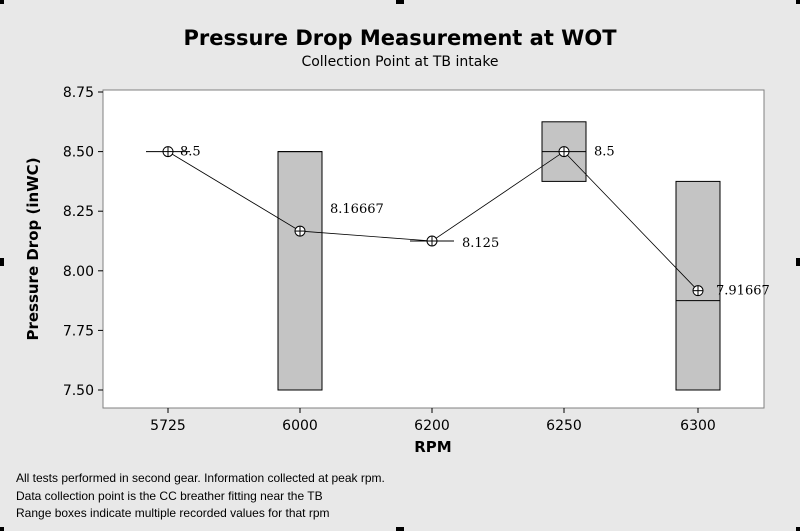 Image resolution: width=800 pixels, height=531 pixels. I want to click on y-tick-label: 8.25, so click(78, 212).